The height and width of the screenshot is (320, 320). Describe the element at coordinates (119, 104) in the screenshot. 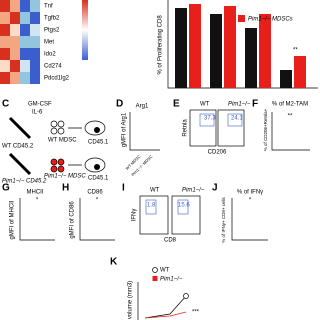

I see `panel-label: D` at that location.